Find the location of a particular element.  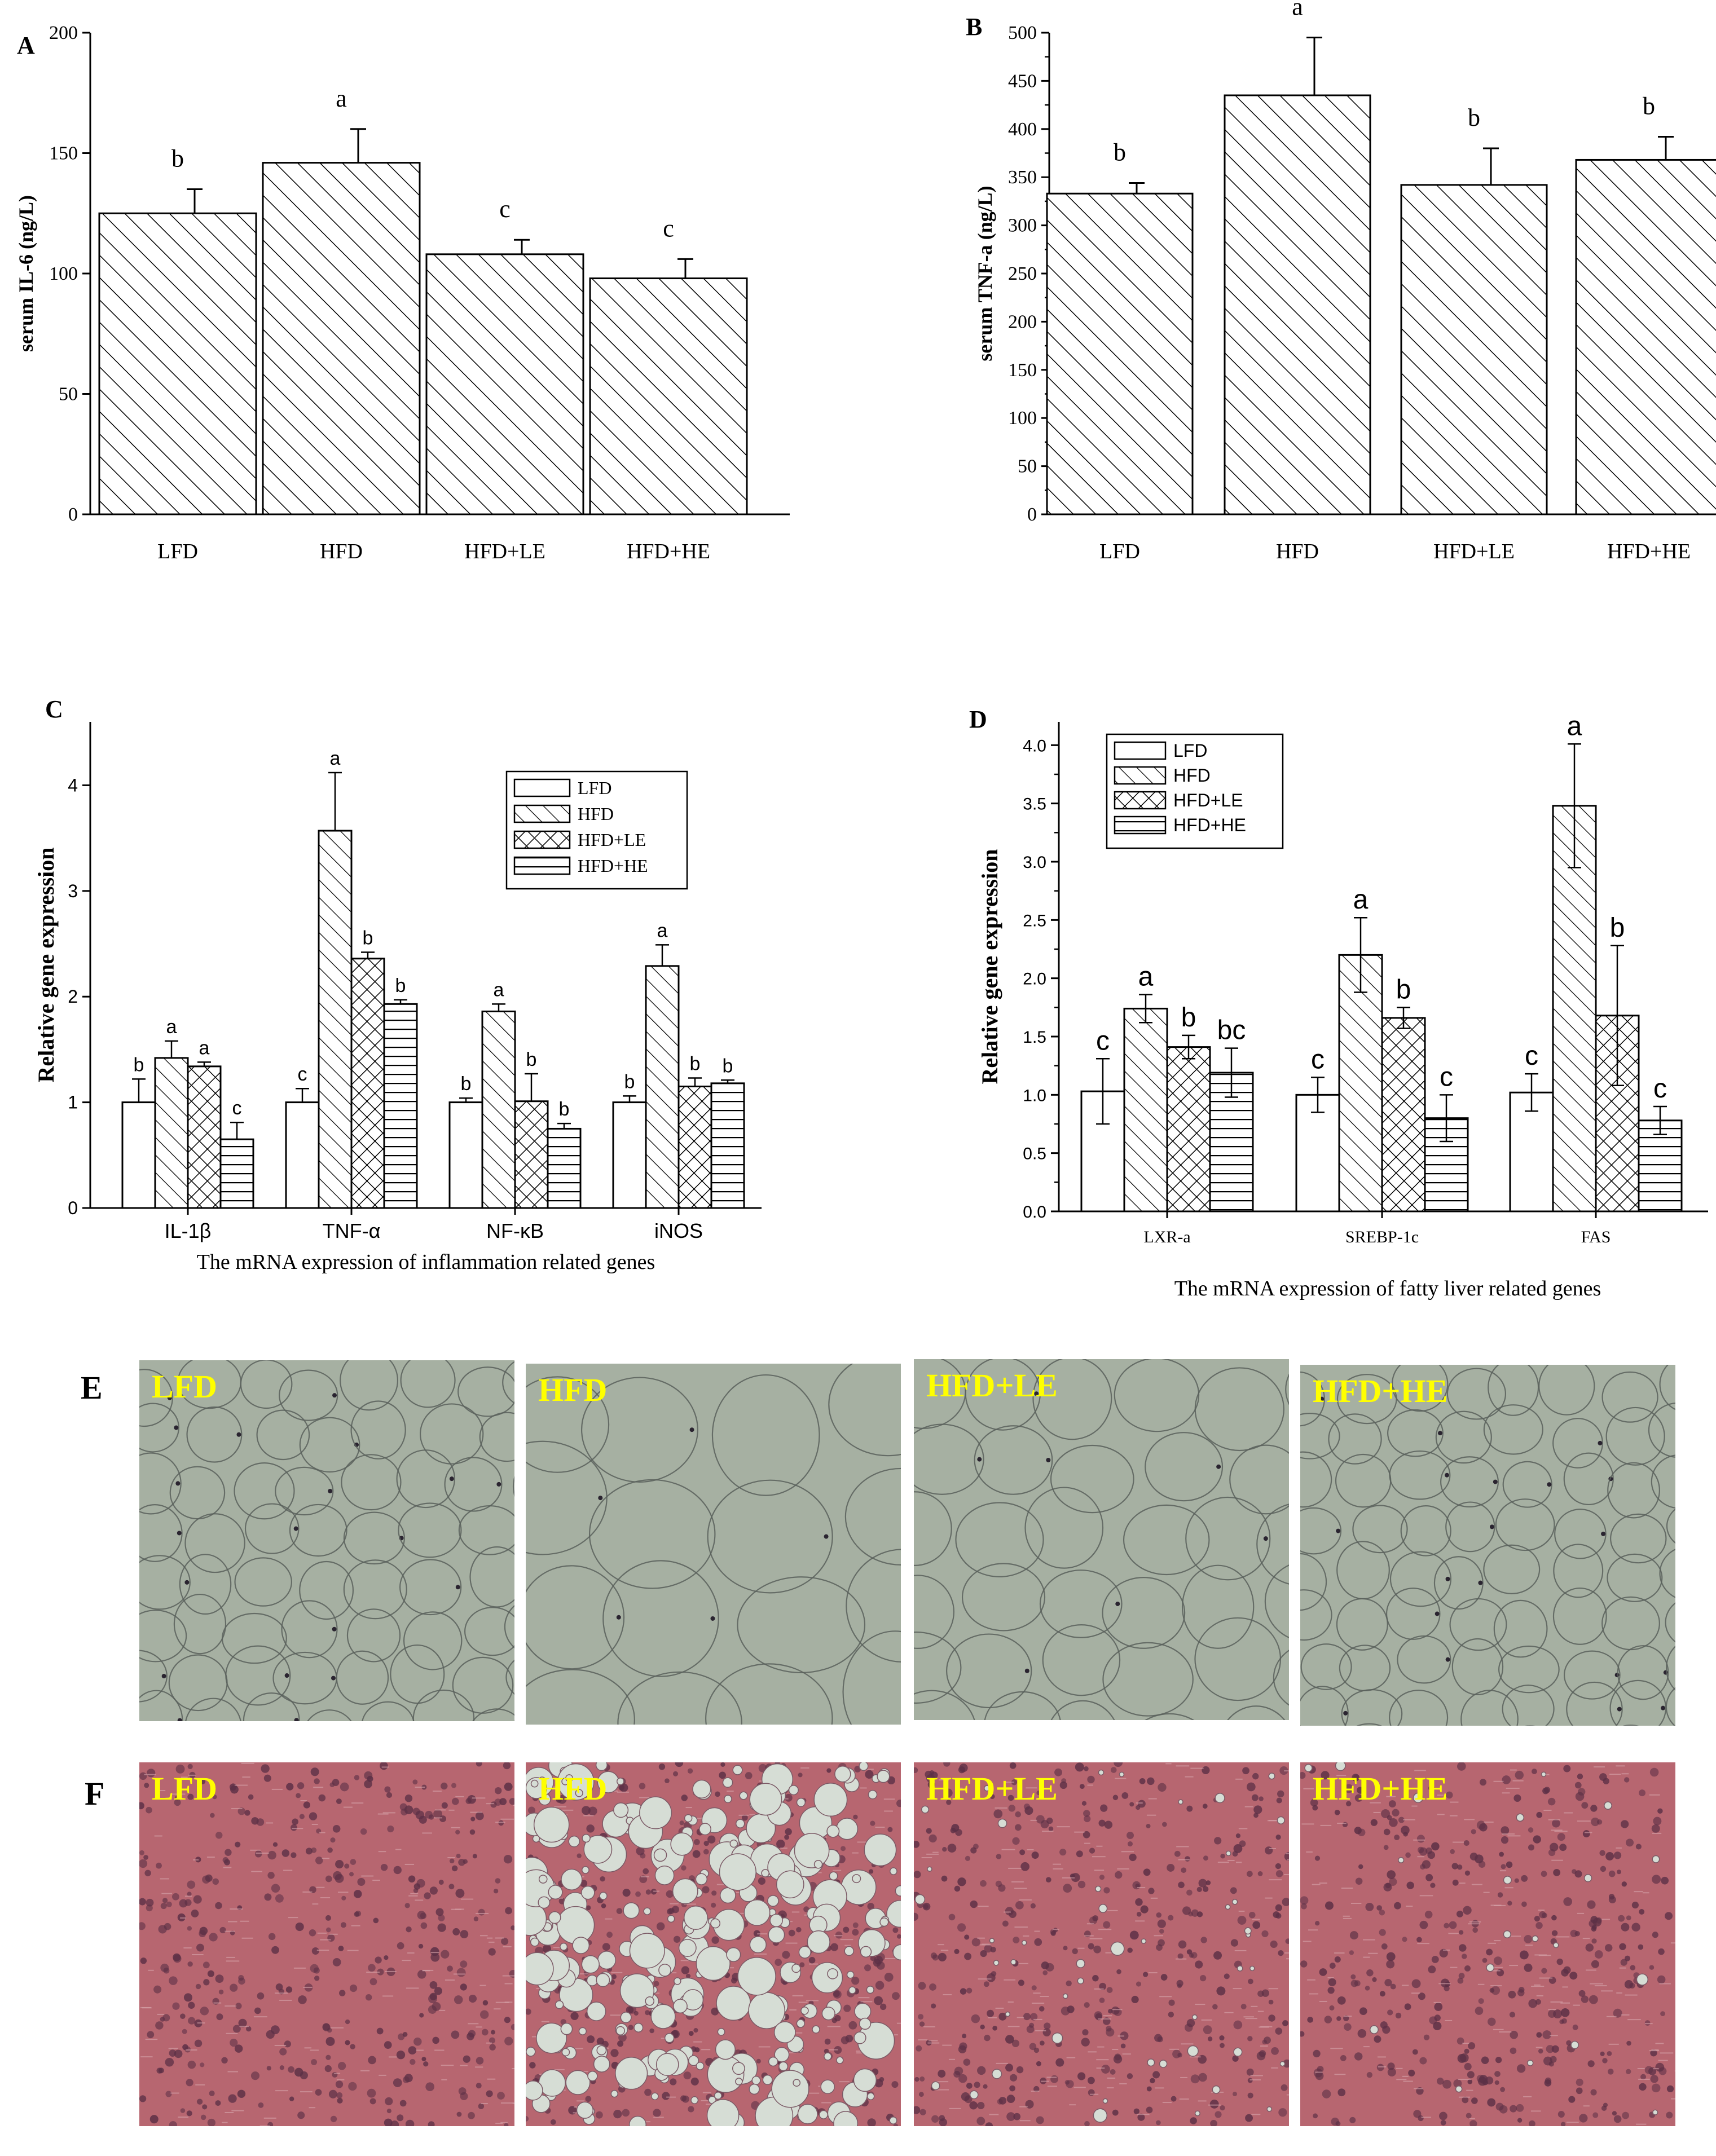

significance-letter: a is located at coordinates (499, 989).